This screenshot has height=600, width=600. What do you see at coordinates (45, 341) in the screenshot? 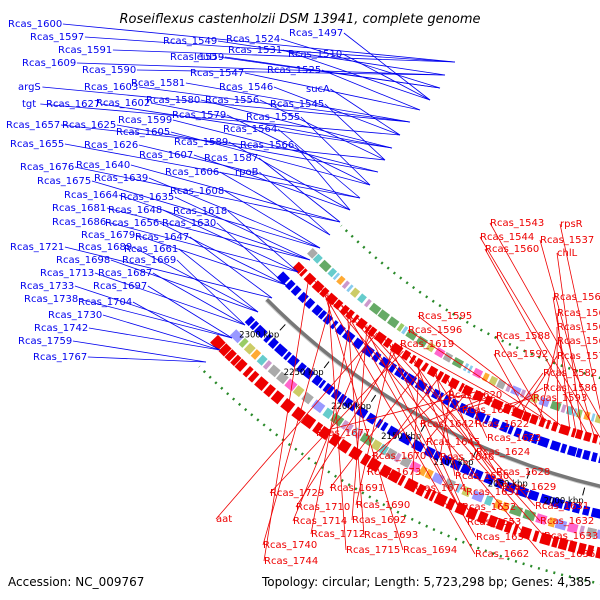
I see `forward-gene-label: Rcas_1759` at bounding box center [45, 341].